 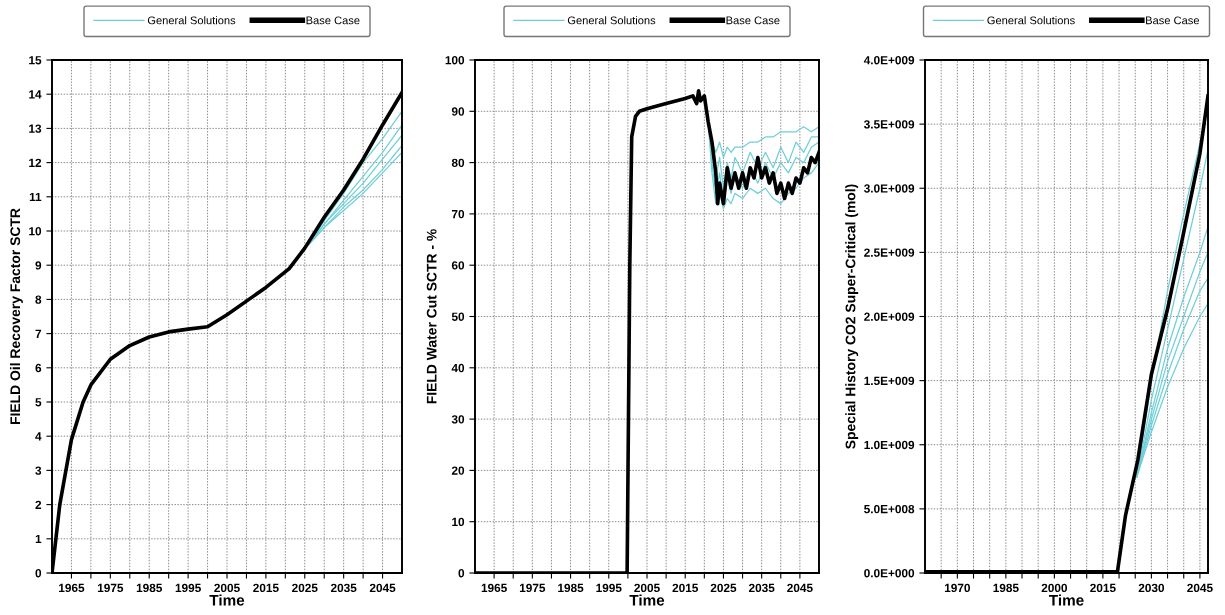 What do you see at coordinates (458, 368) in the screenshot?
I see `y-tick-label: 40` at bounding box center [458, 368].